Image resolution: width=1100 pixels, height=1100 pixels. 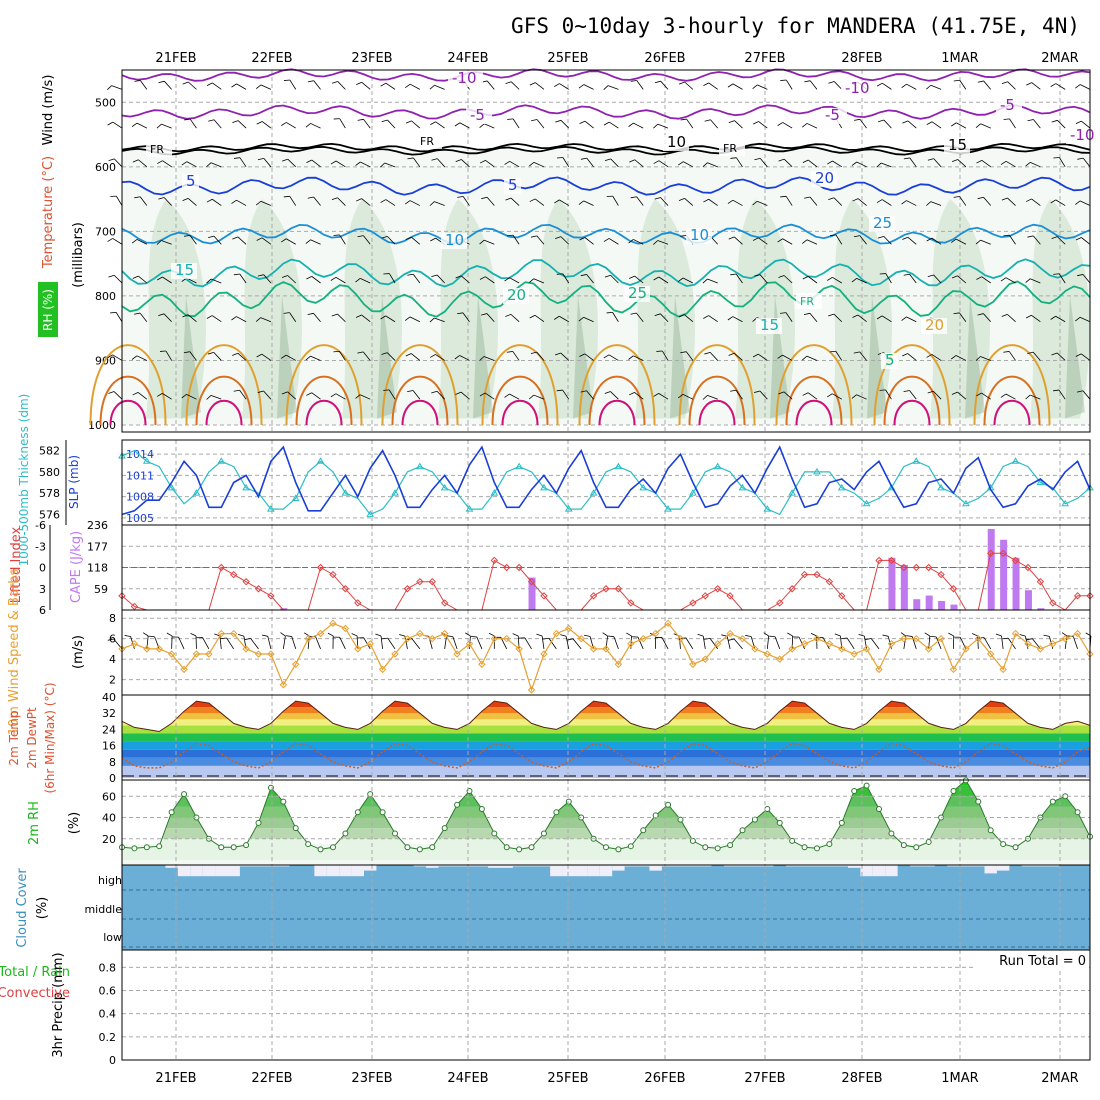 What do you see at coordinates (112, 659) in the screenshot?
I see `wind-tick: 4` at bounding box center [112, 659].